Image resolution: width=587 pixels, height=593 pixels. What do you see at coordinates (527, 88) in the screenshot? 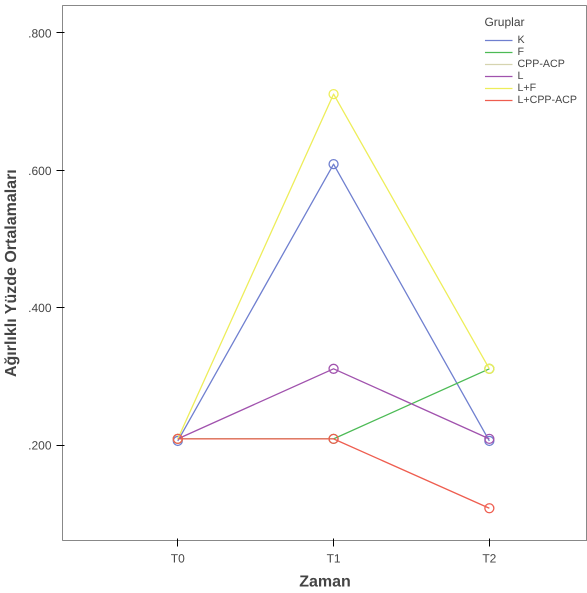
I see `legend-label: L+F` at bounding box center [527, 88].